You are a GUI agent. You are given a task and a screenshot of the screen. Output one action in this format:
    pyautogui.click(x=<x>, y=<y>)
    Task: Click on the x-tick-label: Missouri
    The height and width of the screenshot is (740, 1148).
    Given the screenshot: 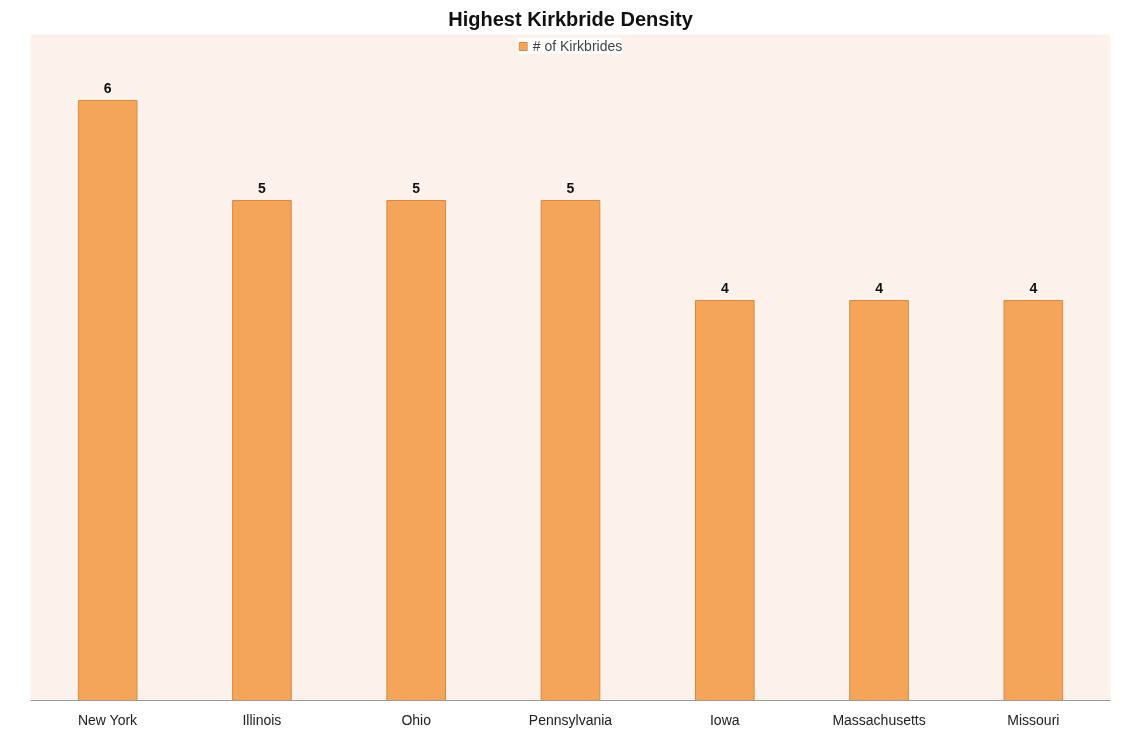 What is the action you would take?
    pyautogui.click(x=1033, y=719)
    